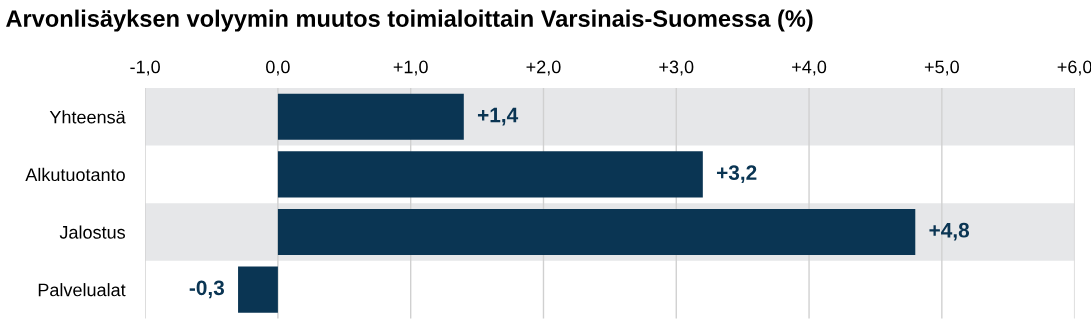  What do you see at coordinates (941, 68) in the screenshot?
I see `x-tick-label: +5,0` at bounding box center [941, 68].